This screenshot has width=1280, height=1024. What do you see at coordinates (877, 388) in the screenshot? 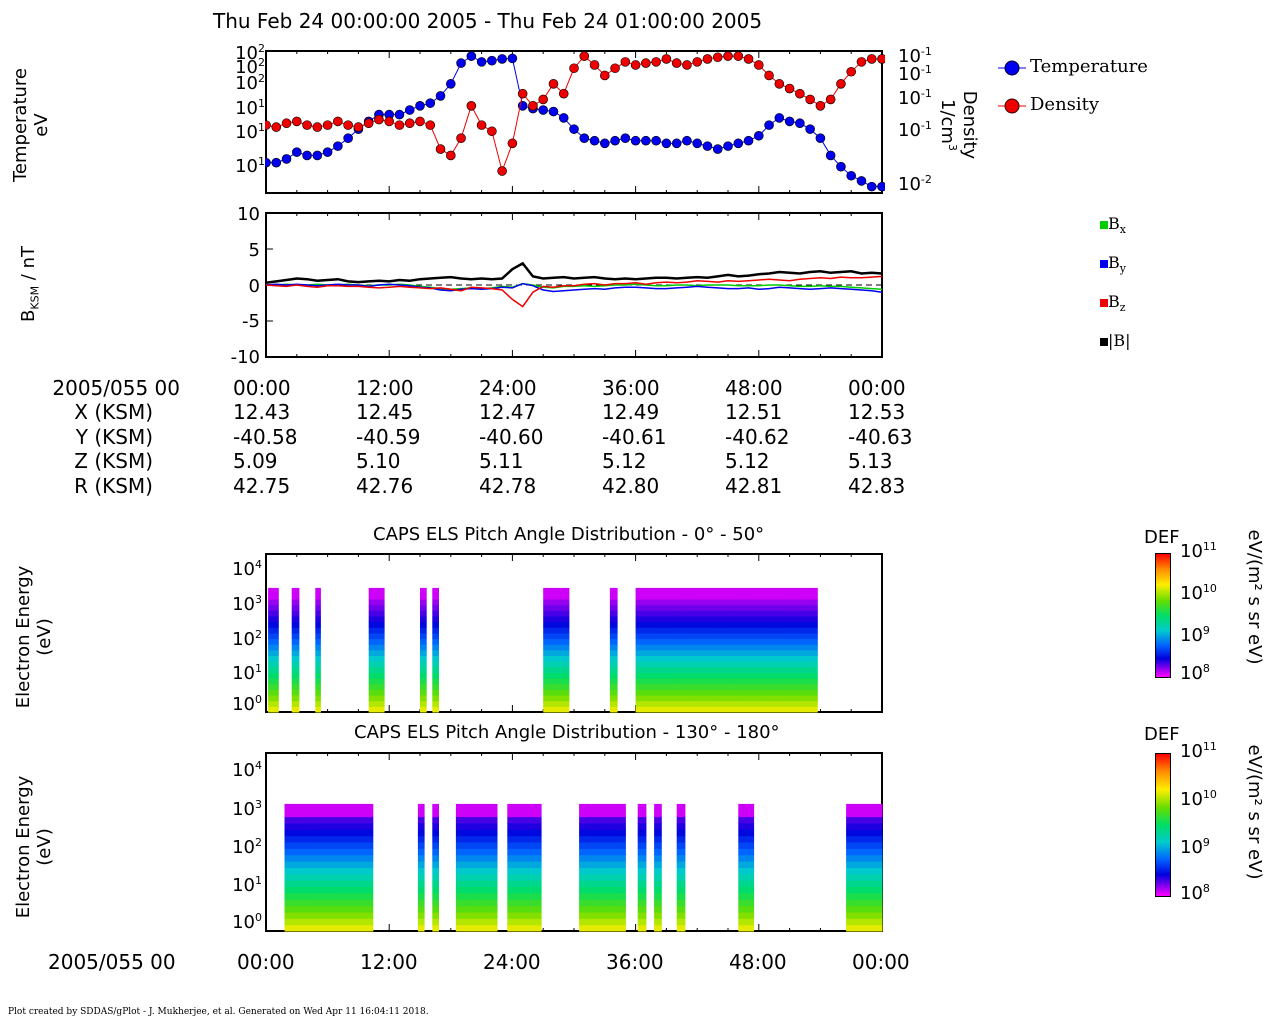
I see `eph-value: 00:00` at bounding box center [877, 388].